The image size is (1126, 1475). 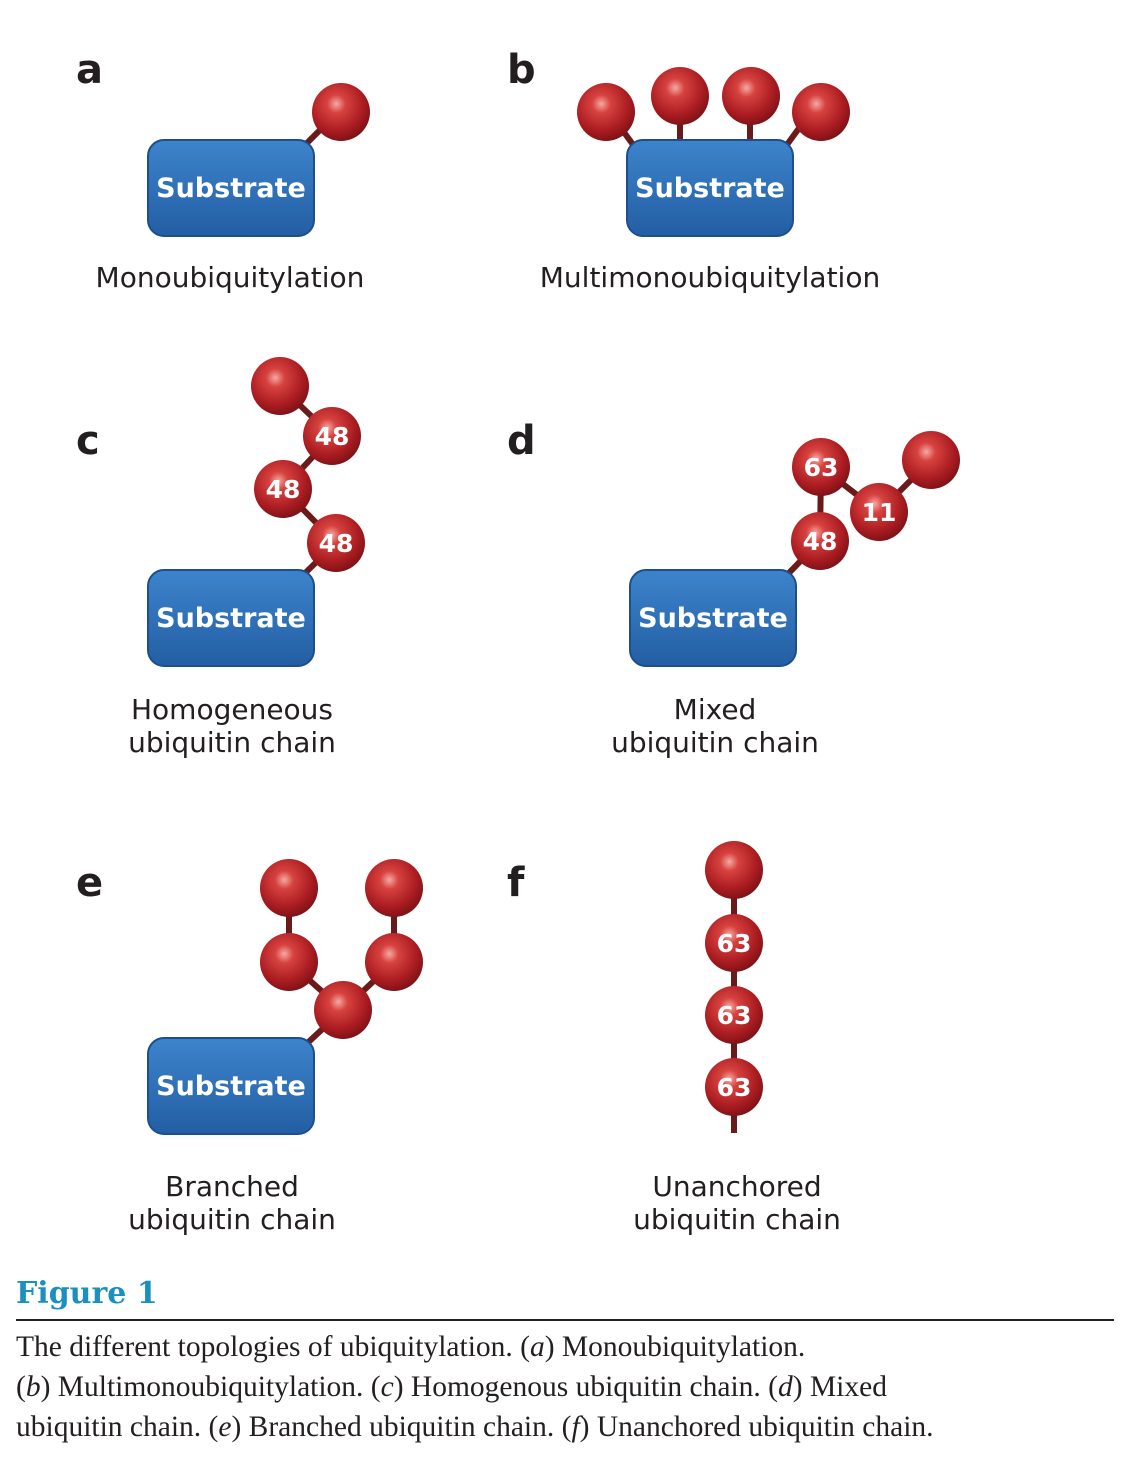 What do you see at coordinates (89, 883) in the screenshot?
I see `panel-letter: e` at bounding box center [89, 883].